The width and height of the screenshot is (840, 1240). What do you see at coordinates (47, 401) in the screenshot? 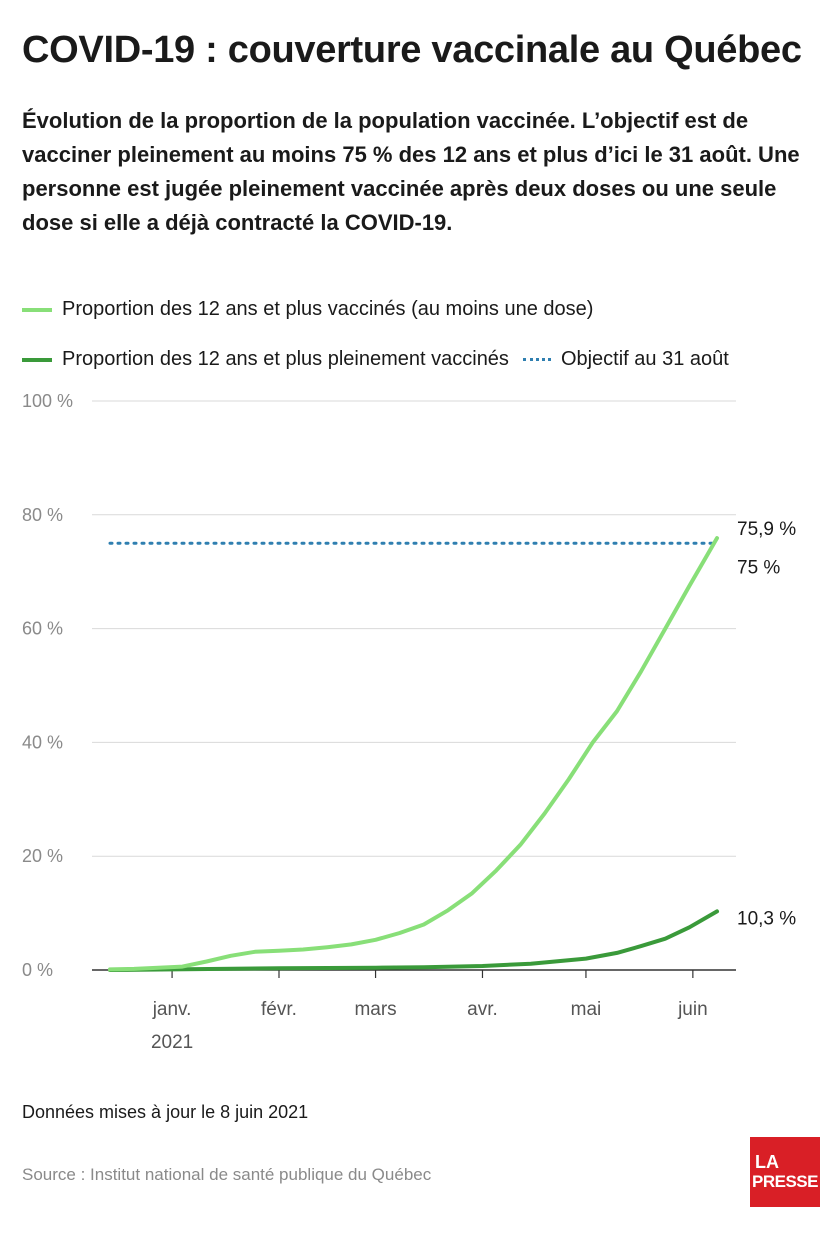
I see `y-tick-label: 100 %` at bounding box center [47, 401].